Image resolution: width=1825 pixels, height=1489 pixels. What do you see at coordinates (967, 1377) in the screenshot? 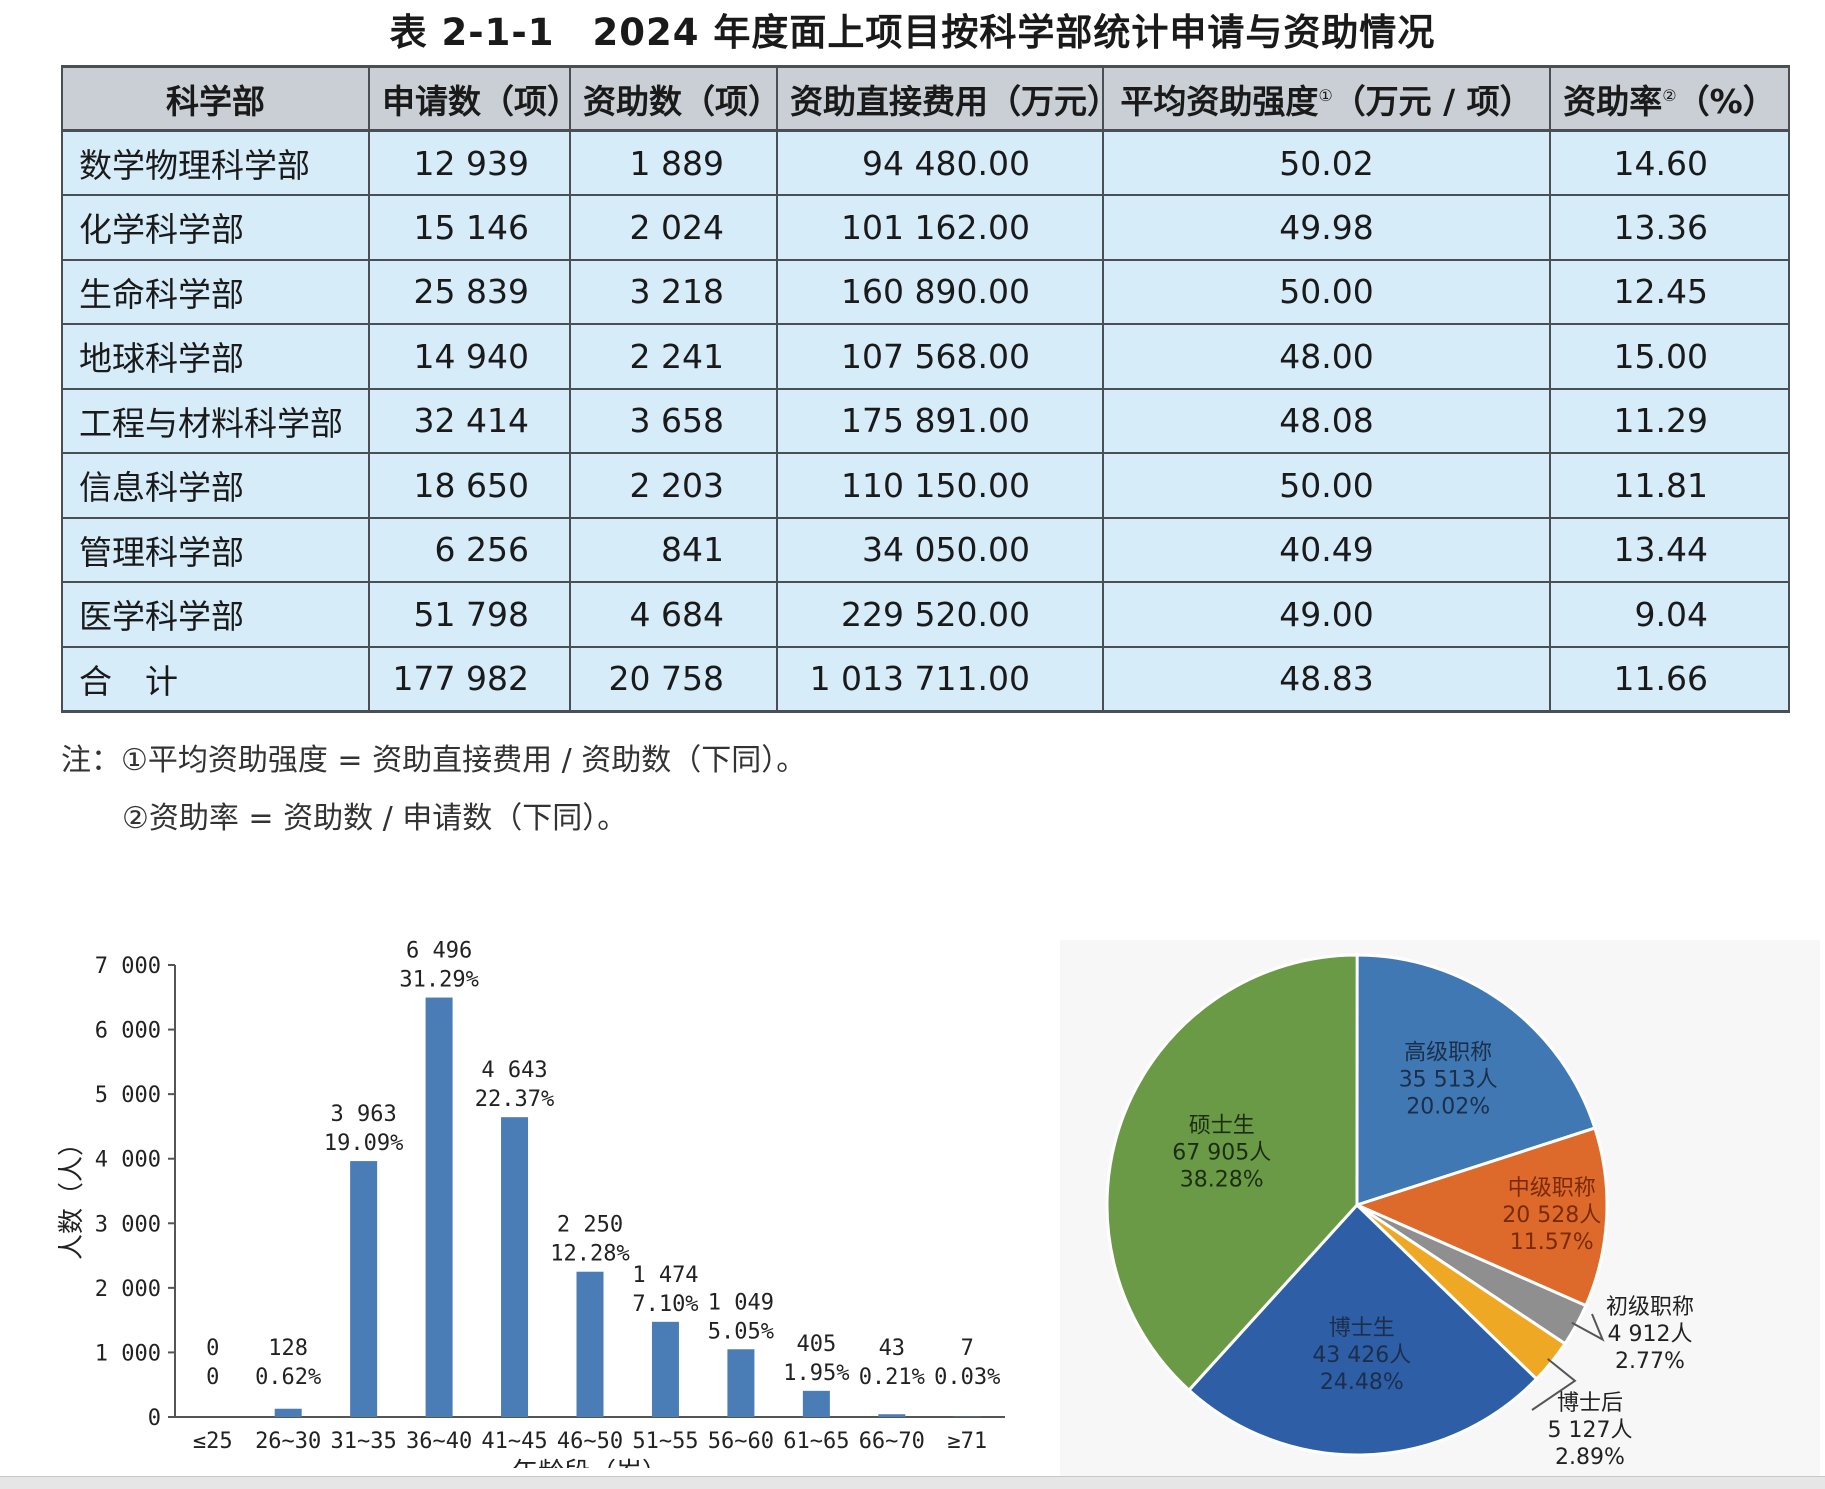
I see `bar-percent-label: 0.03%` at bounding box center [967, 1377].